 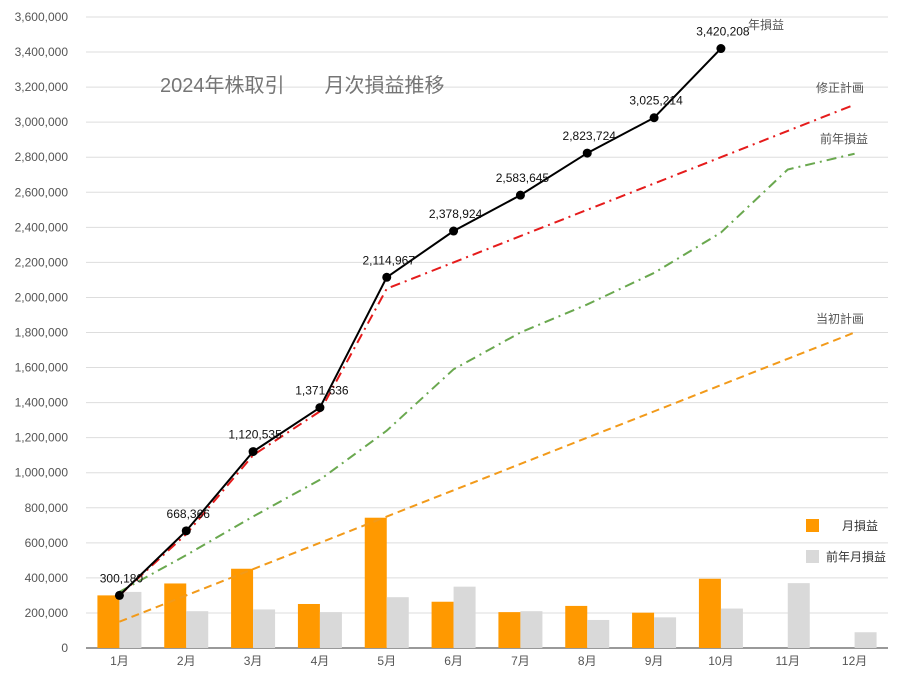 I want to click on y-tick-label: 1,800,000, so click(x=42, y=333).